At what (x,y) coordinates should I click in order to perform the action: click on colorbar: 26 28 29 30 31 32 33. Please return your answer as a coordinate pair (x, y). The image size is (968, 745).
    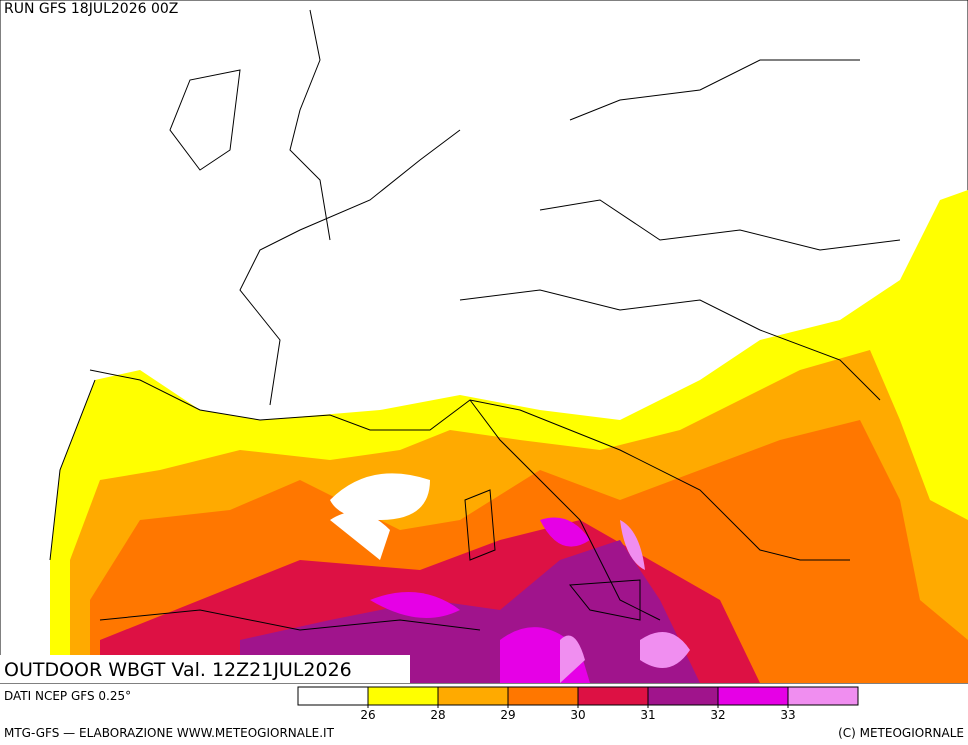
    Looking at the image, I should click on (578, 704).